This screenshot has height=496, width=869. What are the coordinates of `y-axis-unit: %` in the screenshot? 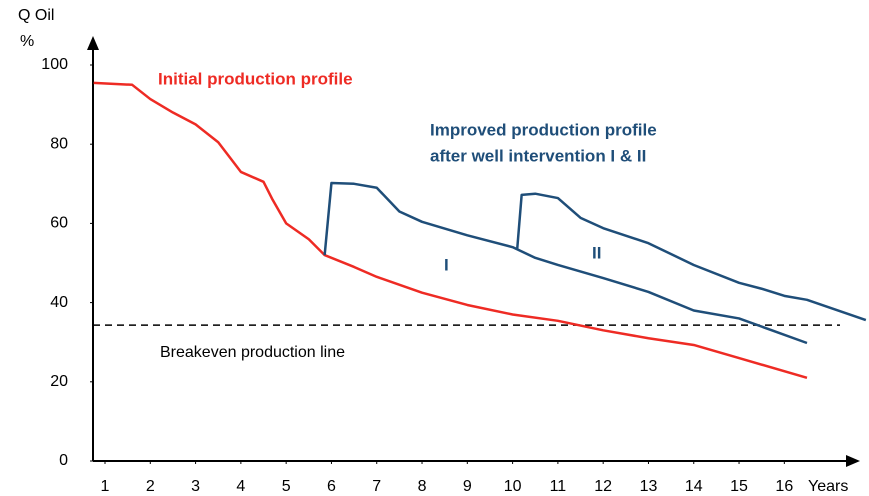 It's located at (27, 41).